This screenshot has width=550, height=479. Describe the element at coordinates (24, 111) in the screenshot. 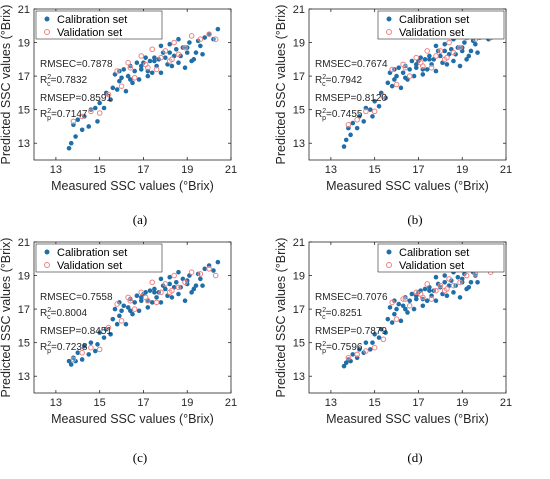

I see `y-tick-label: 15` at that location.